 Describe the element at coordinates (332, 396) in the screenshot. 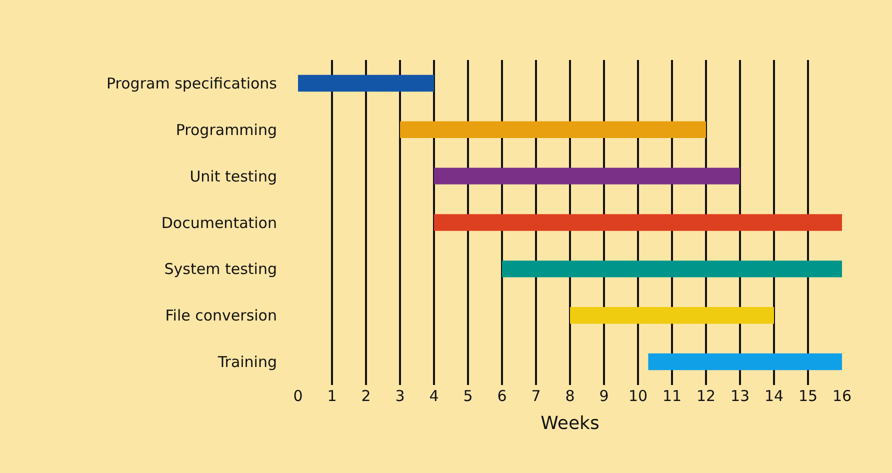

I see `x-tick-label: 1` at that location.